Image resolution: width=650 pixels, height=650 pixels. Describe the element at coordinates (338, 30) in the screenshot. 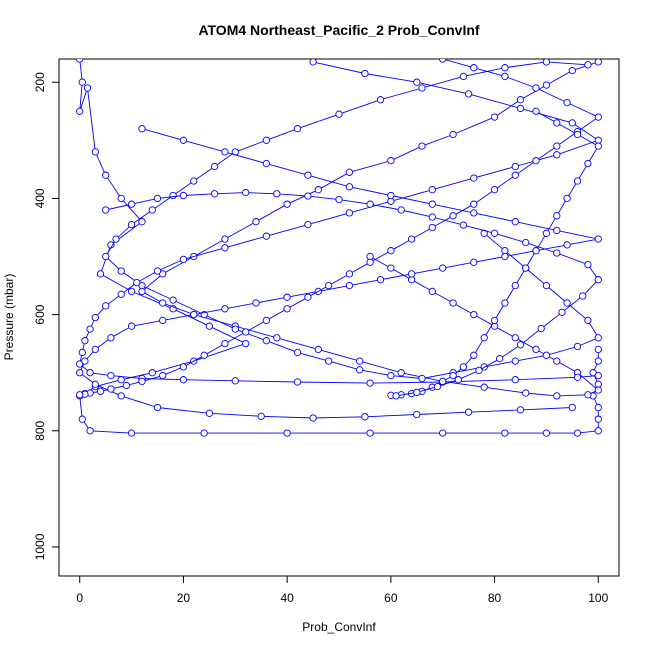

I see `chart-title: ATOM4 Northeast_Pacific_2 Prob_ConvInf` at that location.